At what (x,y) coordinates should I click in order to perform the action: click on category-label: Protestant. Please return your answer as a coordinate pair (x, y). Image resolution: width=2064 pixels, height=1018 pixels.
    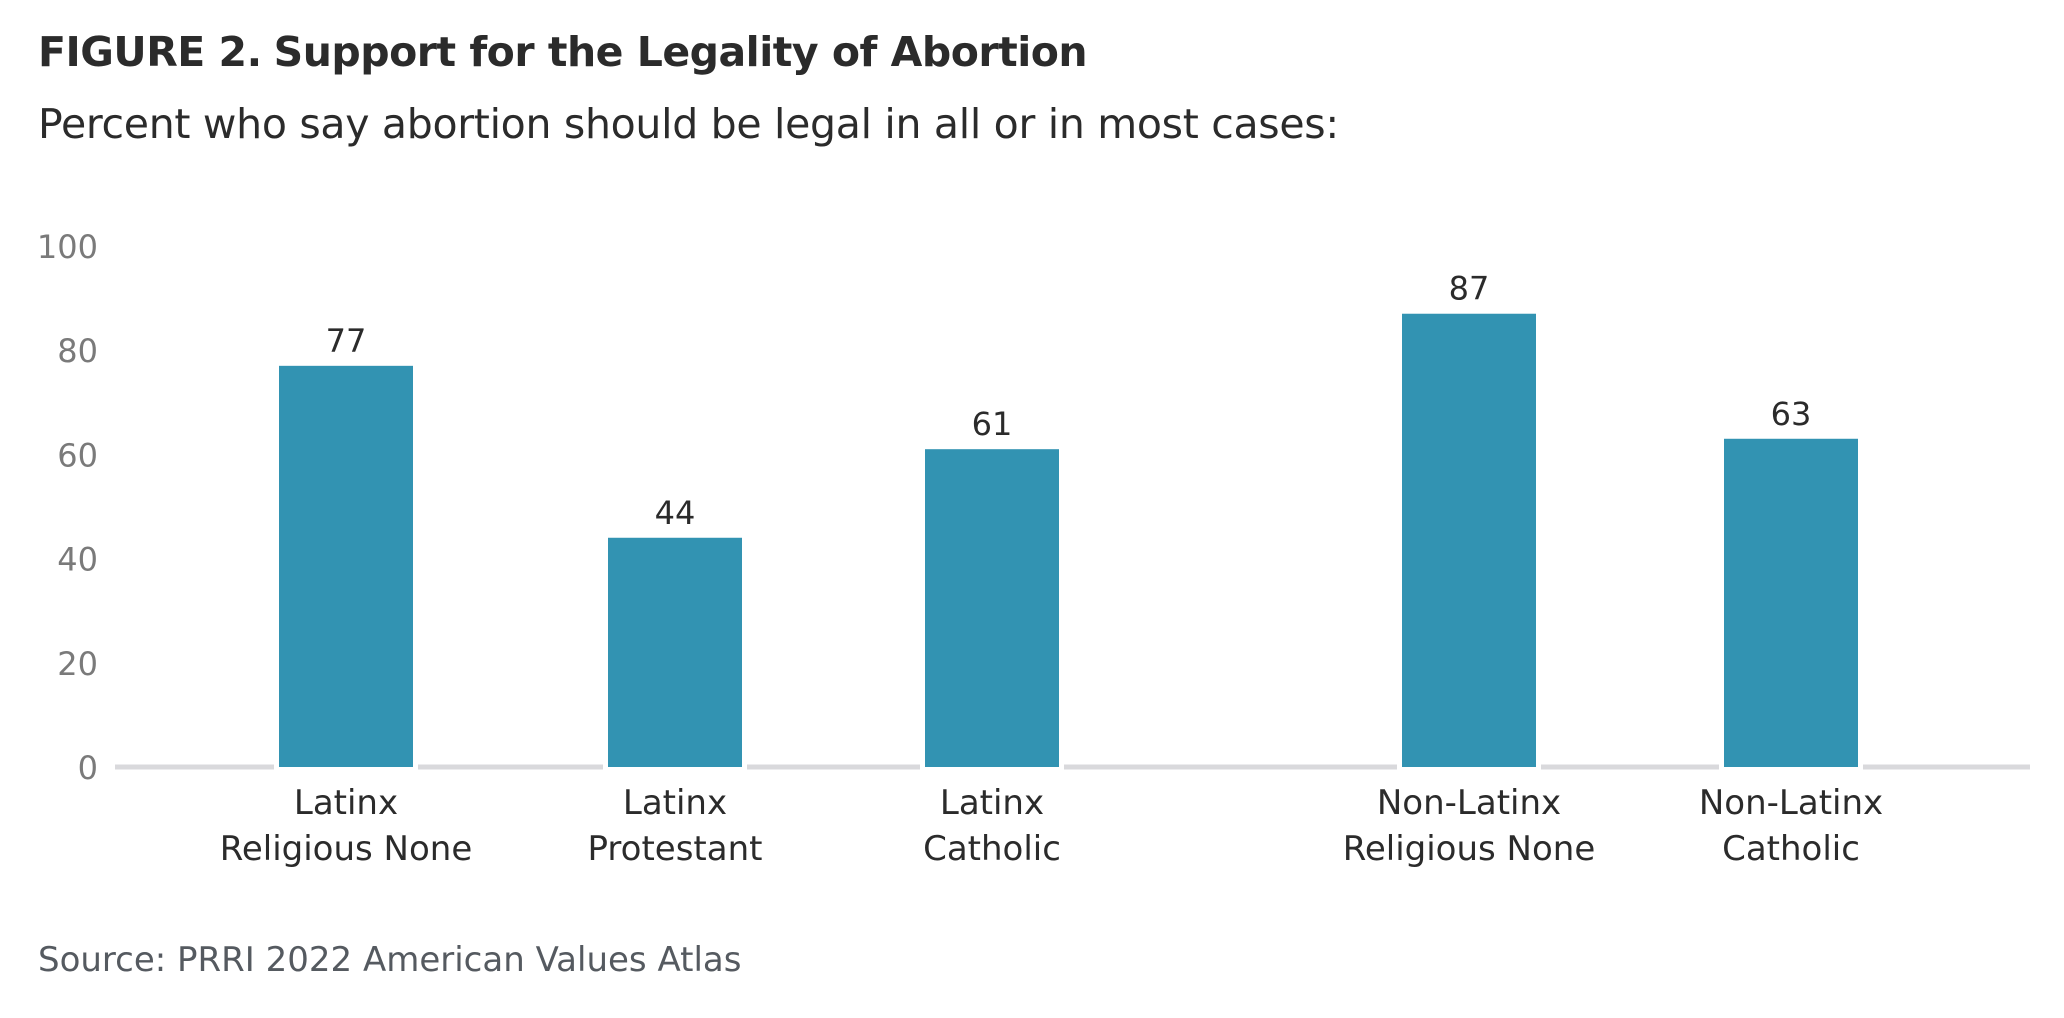
    Looking at the image, I should click on (675, 849).